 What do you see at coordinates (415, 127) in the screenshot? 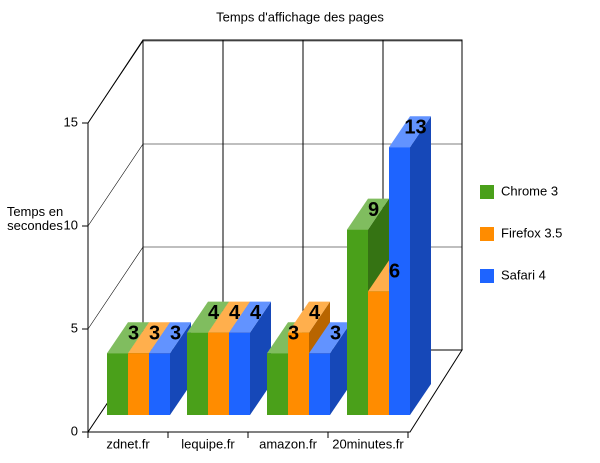
I see `value-label: 13` at bounding box center [415, 127].